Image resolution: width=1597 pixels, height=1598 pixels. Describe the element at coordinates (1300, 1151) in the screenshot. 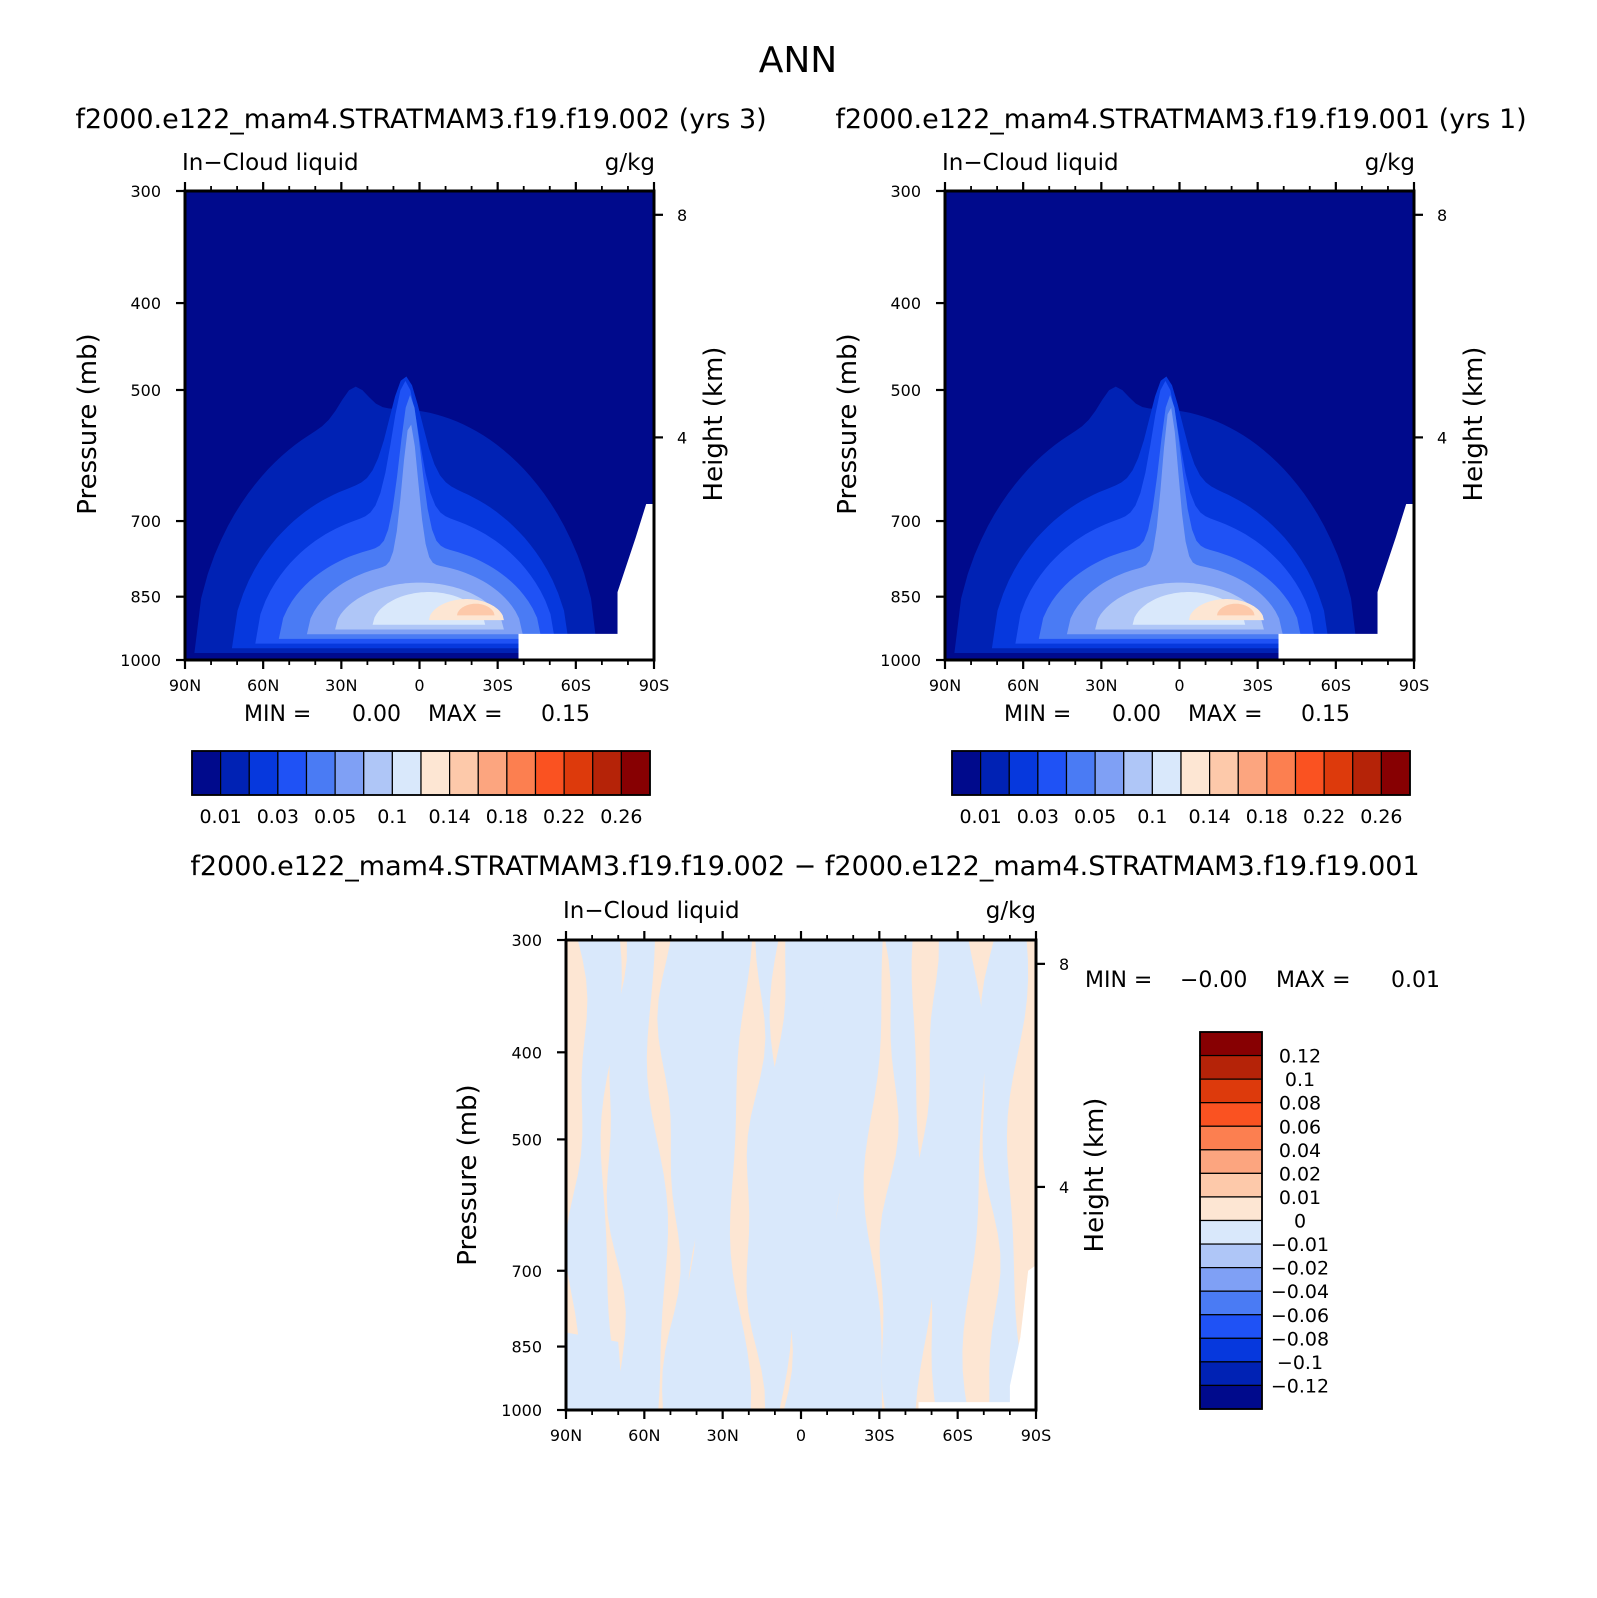

I see `colorbar-label: 0.04` at that location.